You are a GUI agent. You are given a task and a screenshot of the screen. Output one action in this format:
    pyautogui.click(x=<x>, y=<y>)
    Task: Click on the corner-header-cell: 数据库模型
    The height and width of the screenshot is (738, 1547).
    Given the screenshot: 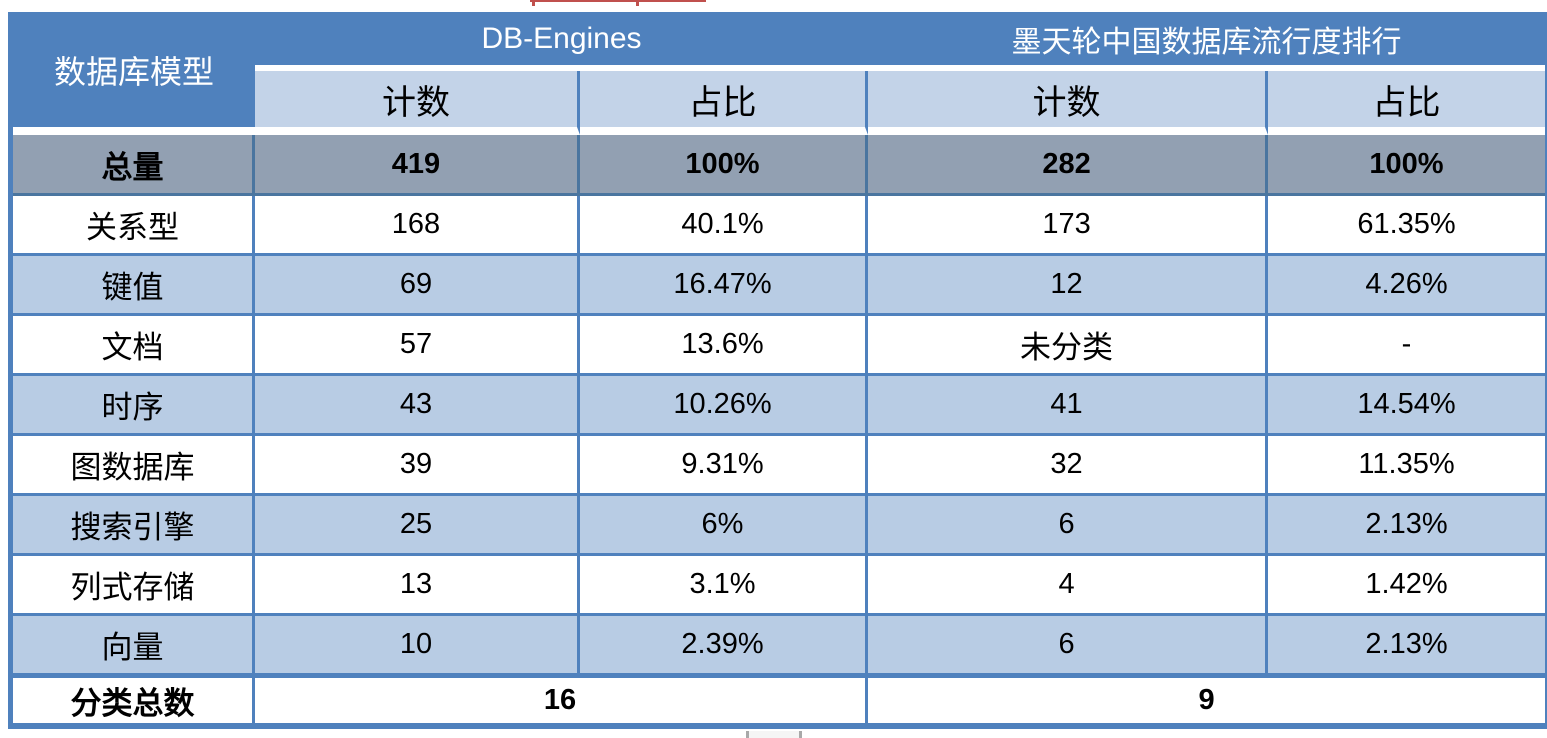 What is the action you would take?
    pyautogui.click(x=134, y=73)
    